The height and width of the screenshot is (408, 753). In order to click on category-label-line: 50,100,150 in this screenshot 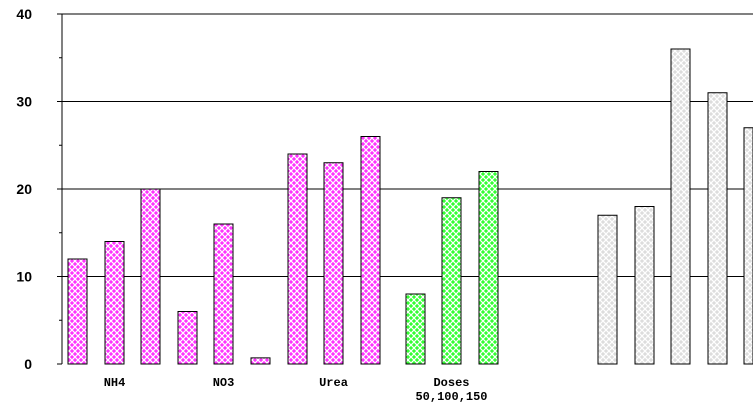, I will do `click(451, 397)`.